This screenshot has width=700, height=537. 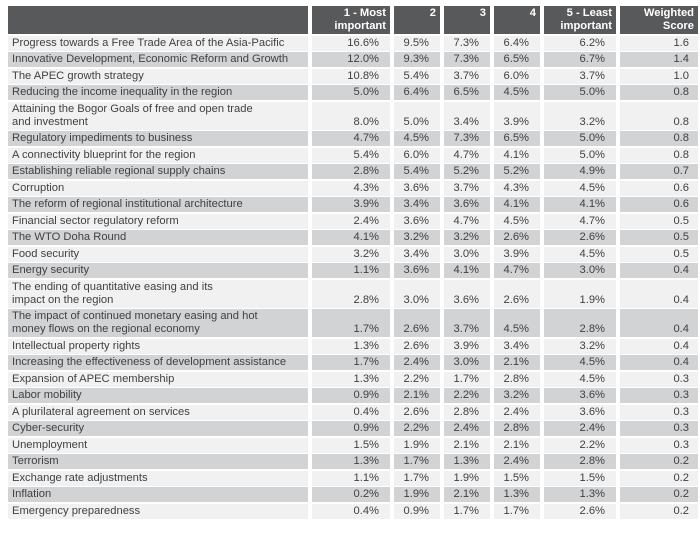 What do you see at coordinates (351, 43) in the screenshot?
I see `value-cell: 16.6%` at bounding box center [351, 43].